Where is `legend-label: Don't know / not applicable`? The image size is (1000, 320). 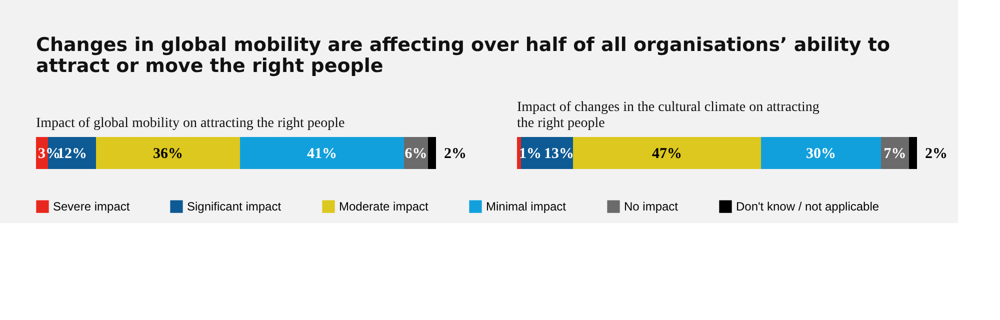 legend-label: Don't know / not applicable is located at coordinates (808, 207).